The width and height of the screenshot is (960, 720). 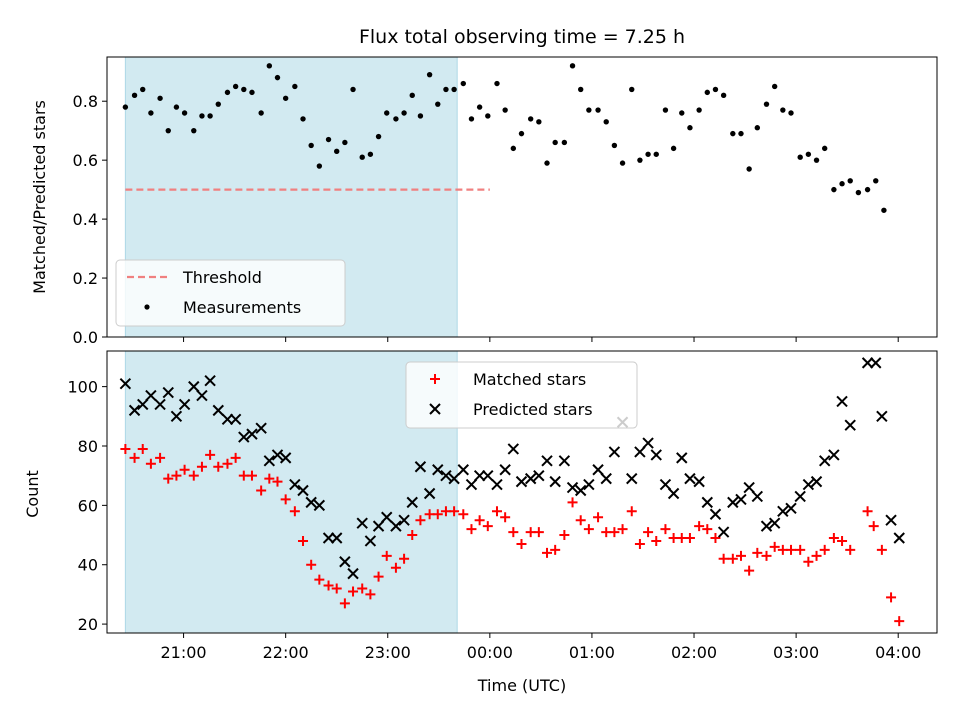 What do you see at coordinates (85, 337) in the screenshot?
I see `top-y-tick-label-0: 0.0` at bounding box center [85, 337].